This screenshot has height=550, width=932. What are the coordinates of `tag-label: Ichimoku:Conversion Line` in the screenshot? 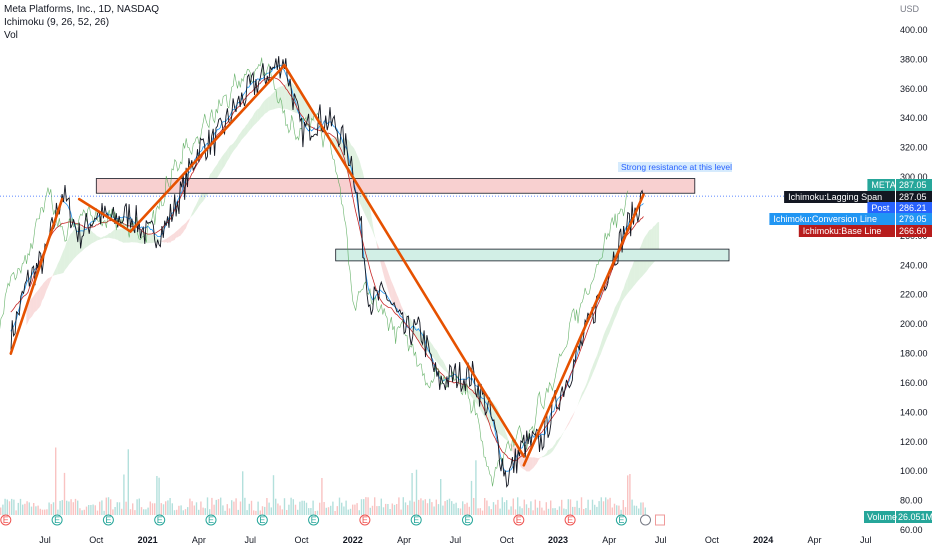 It's located at (825, 219).